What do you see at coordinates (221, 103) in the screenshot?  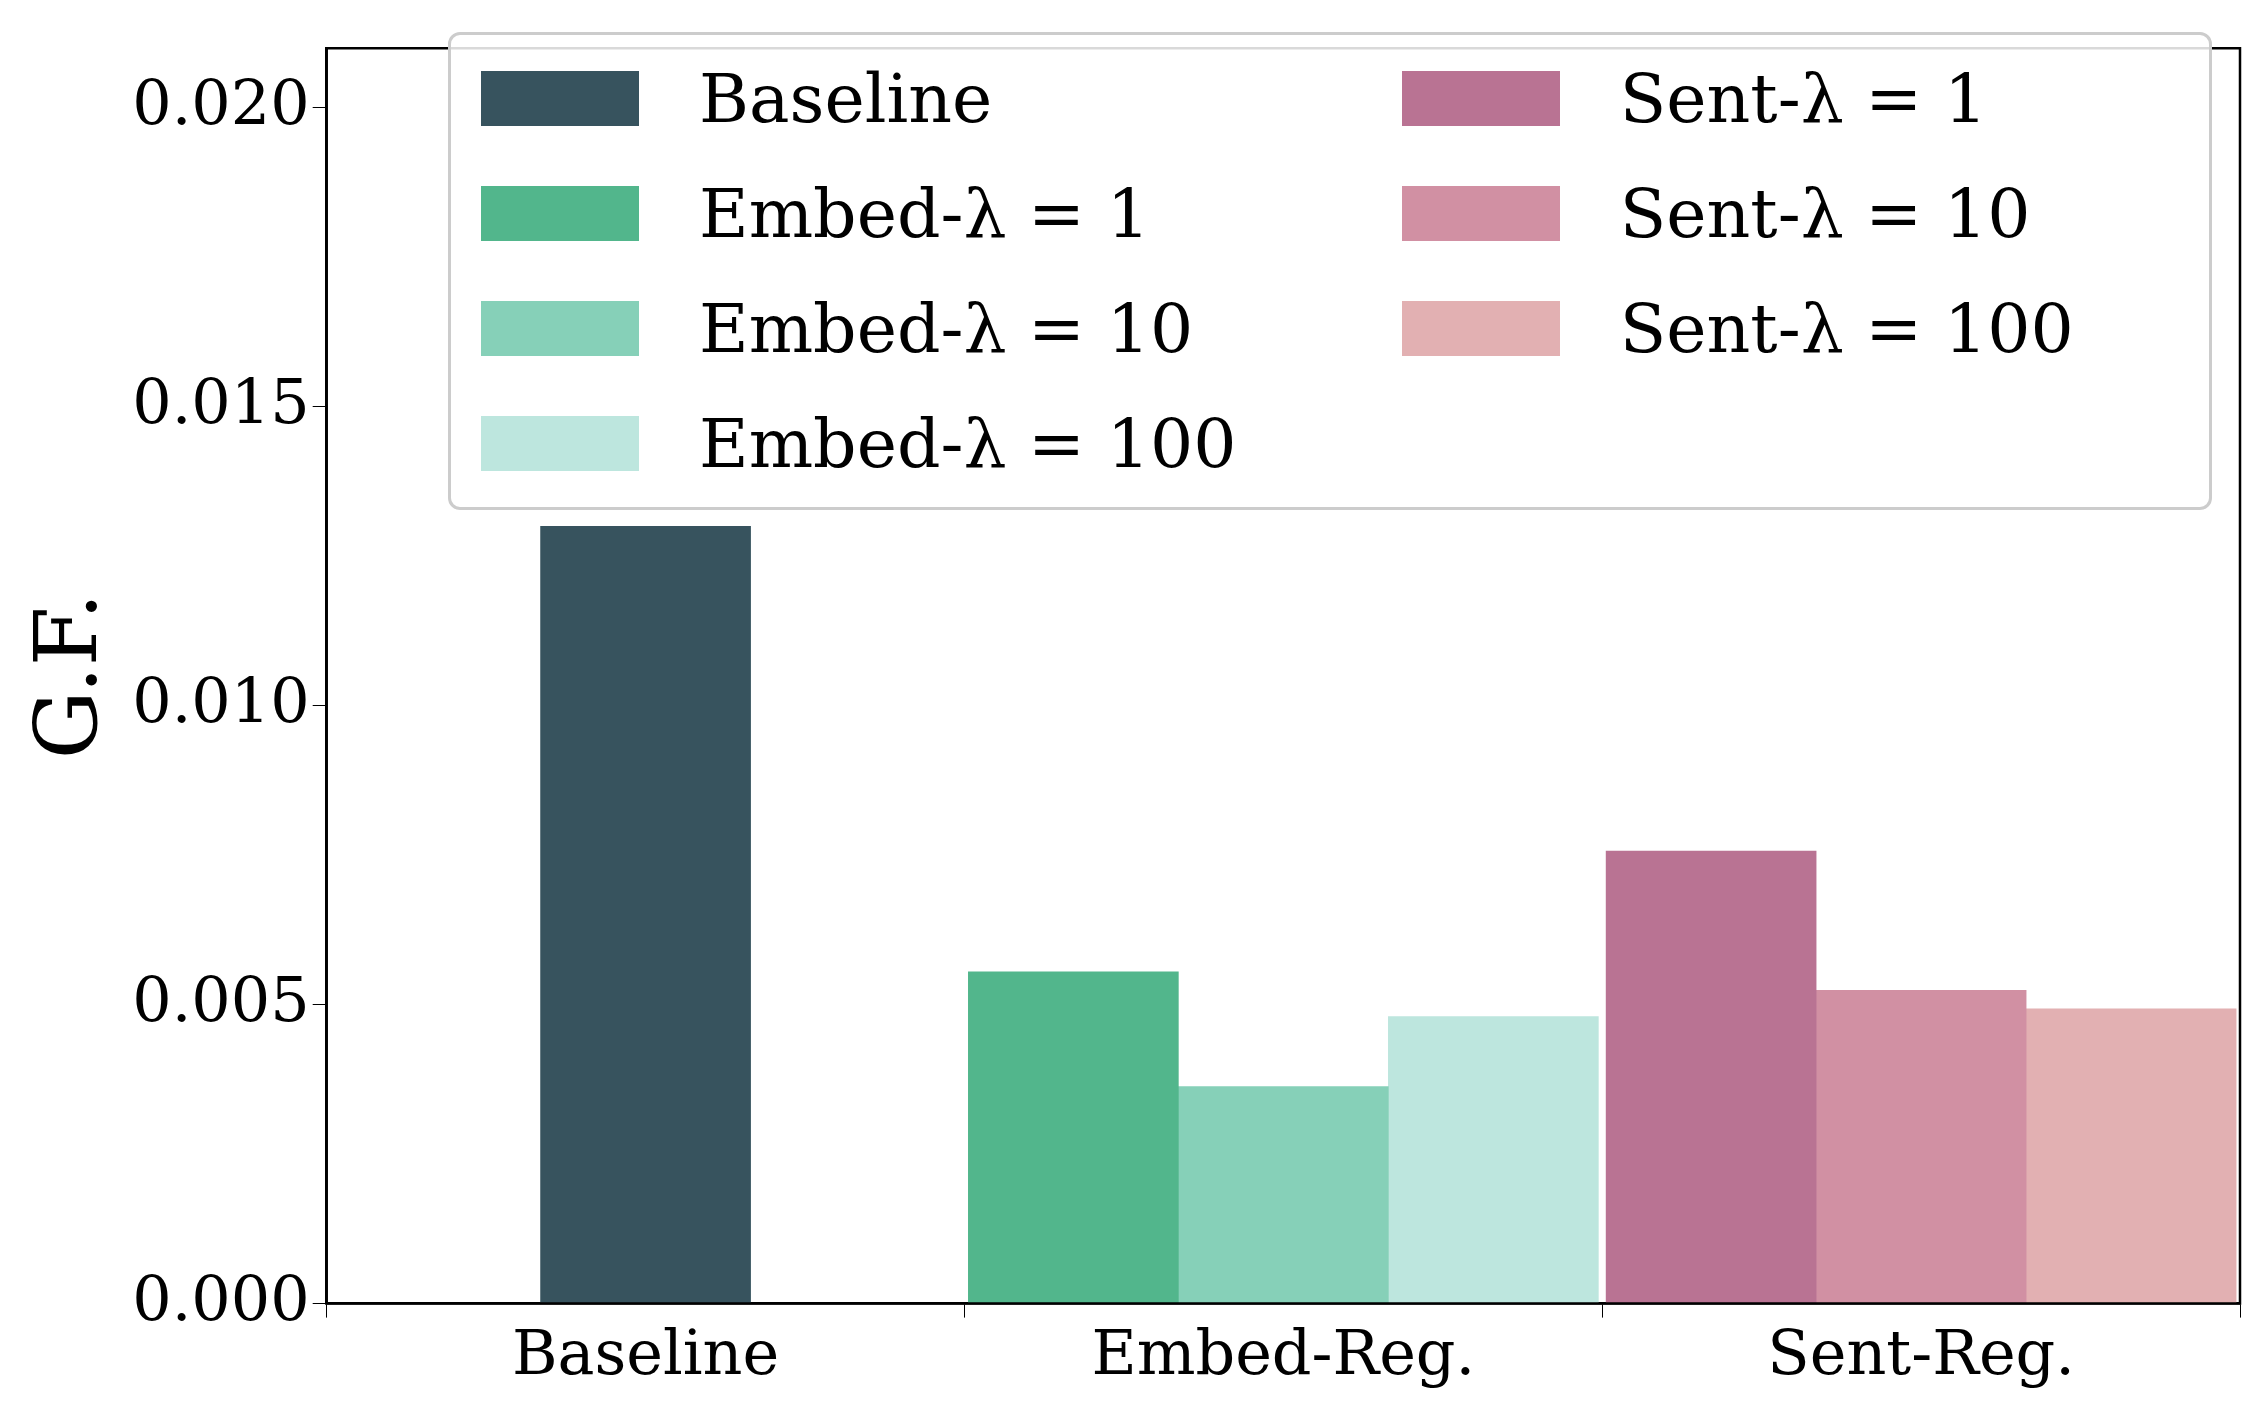 I see `y-tick-label: 0.020` at bounding box center [221, 103].